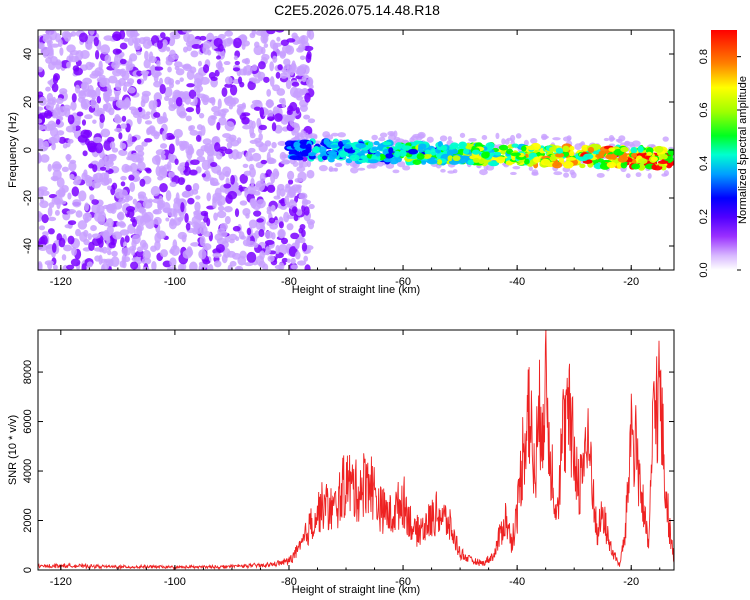  Describe the element at coordinates (704, 56) in the screenshot. I see `colorbar-tick-label: 0.8` at that location.